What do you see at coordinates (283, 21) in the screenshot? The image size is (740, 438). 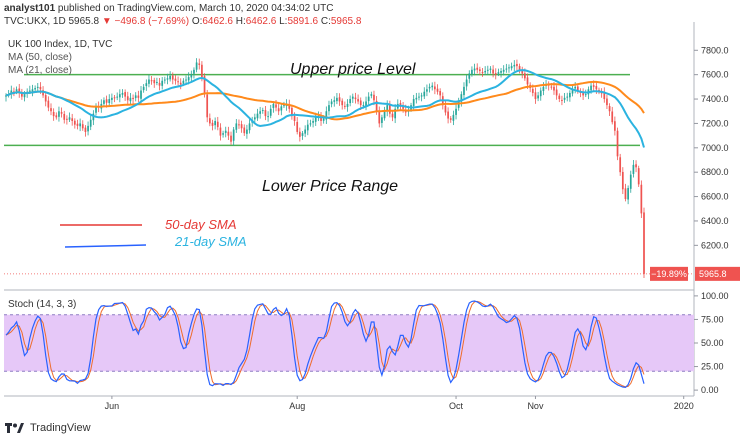 I see `low-label: L:` at bounding box center [283, 21].